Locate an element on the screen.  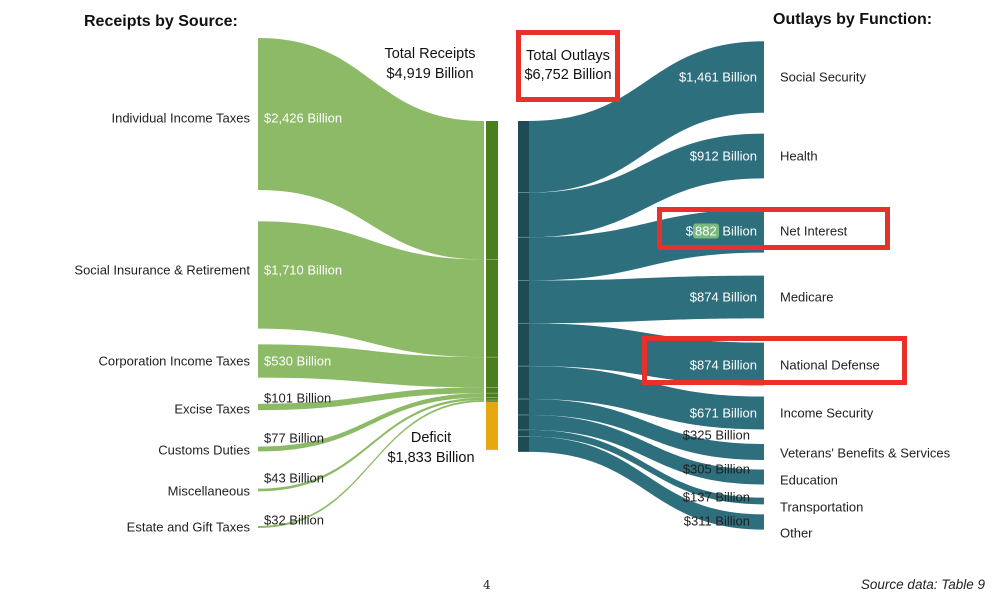
receipts-header: Receipts by Source: is located at coordinates (161, 21).